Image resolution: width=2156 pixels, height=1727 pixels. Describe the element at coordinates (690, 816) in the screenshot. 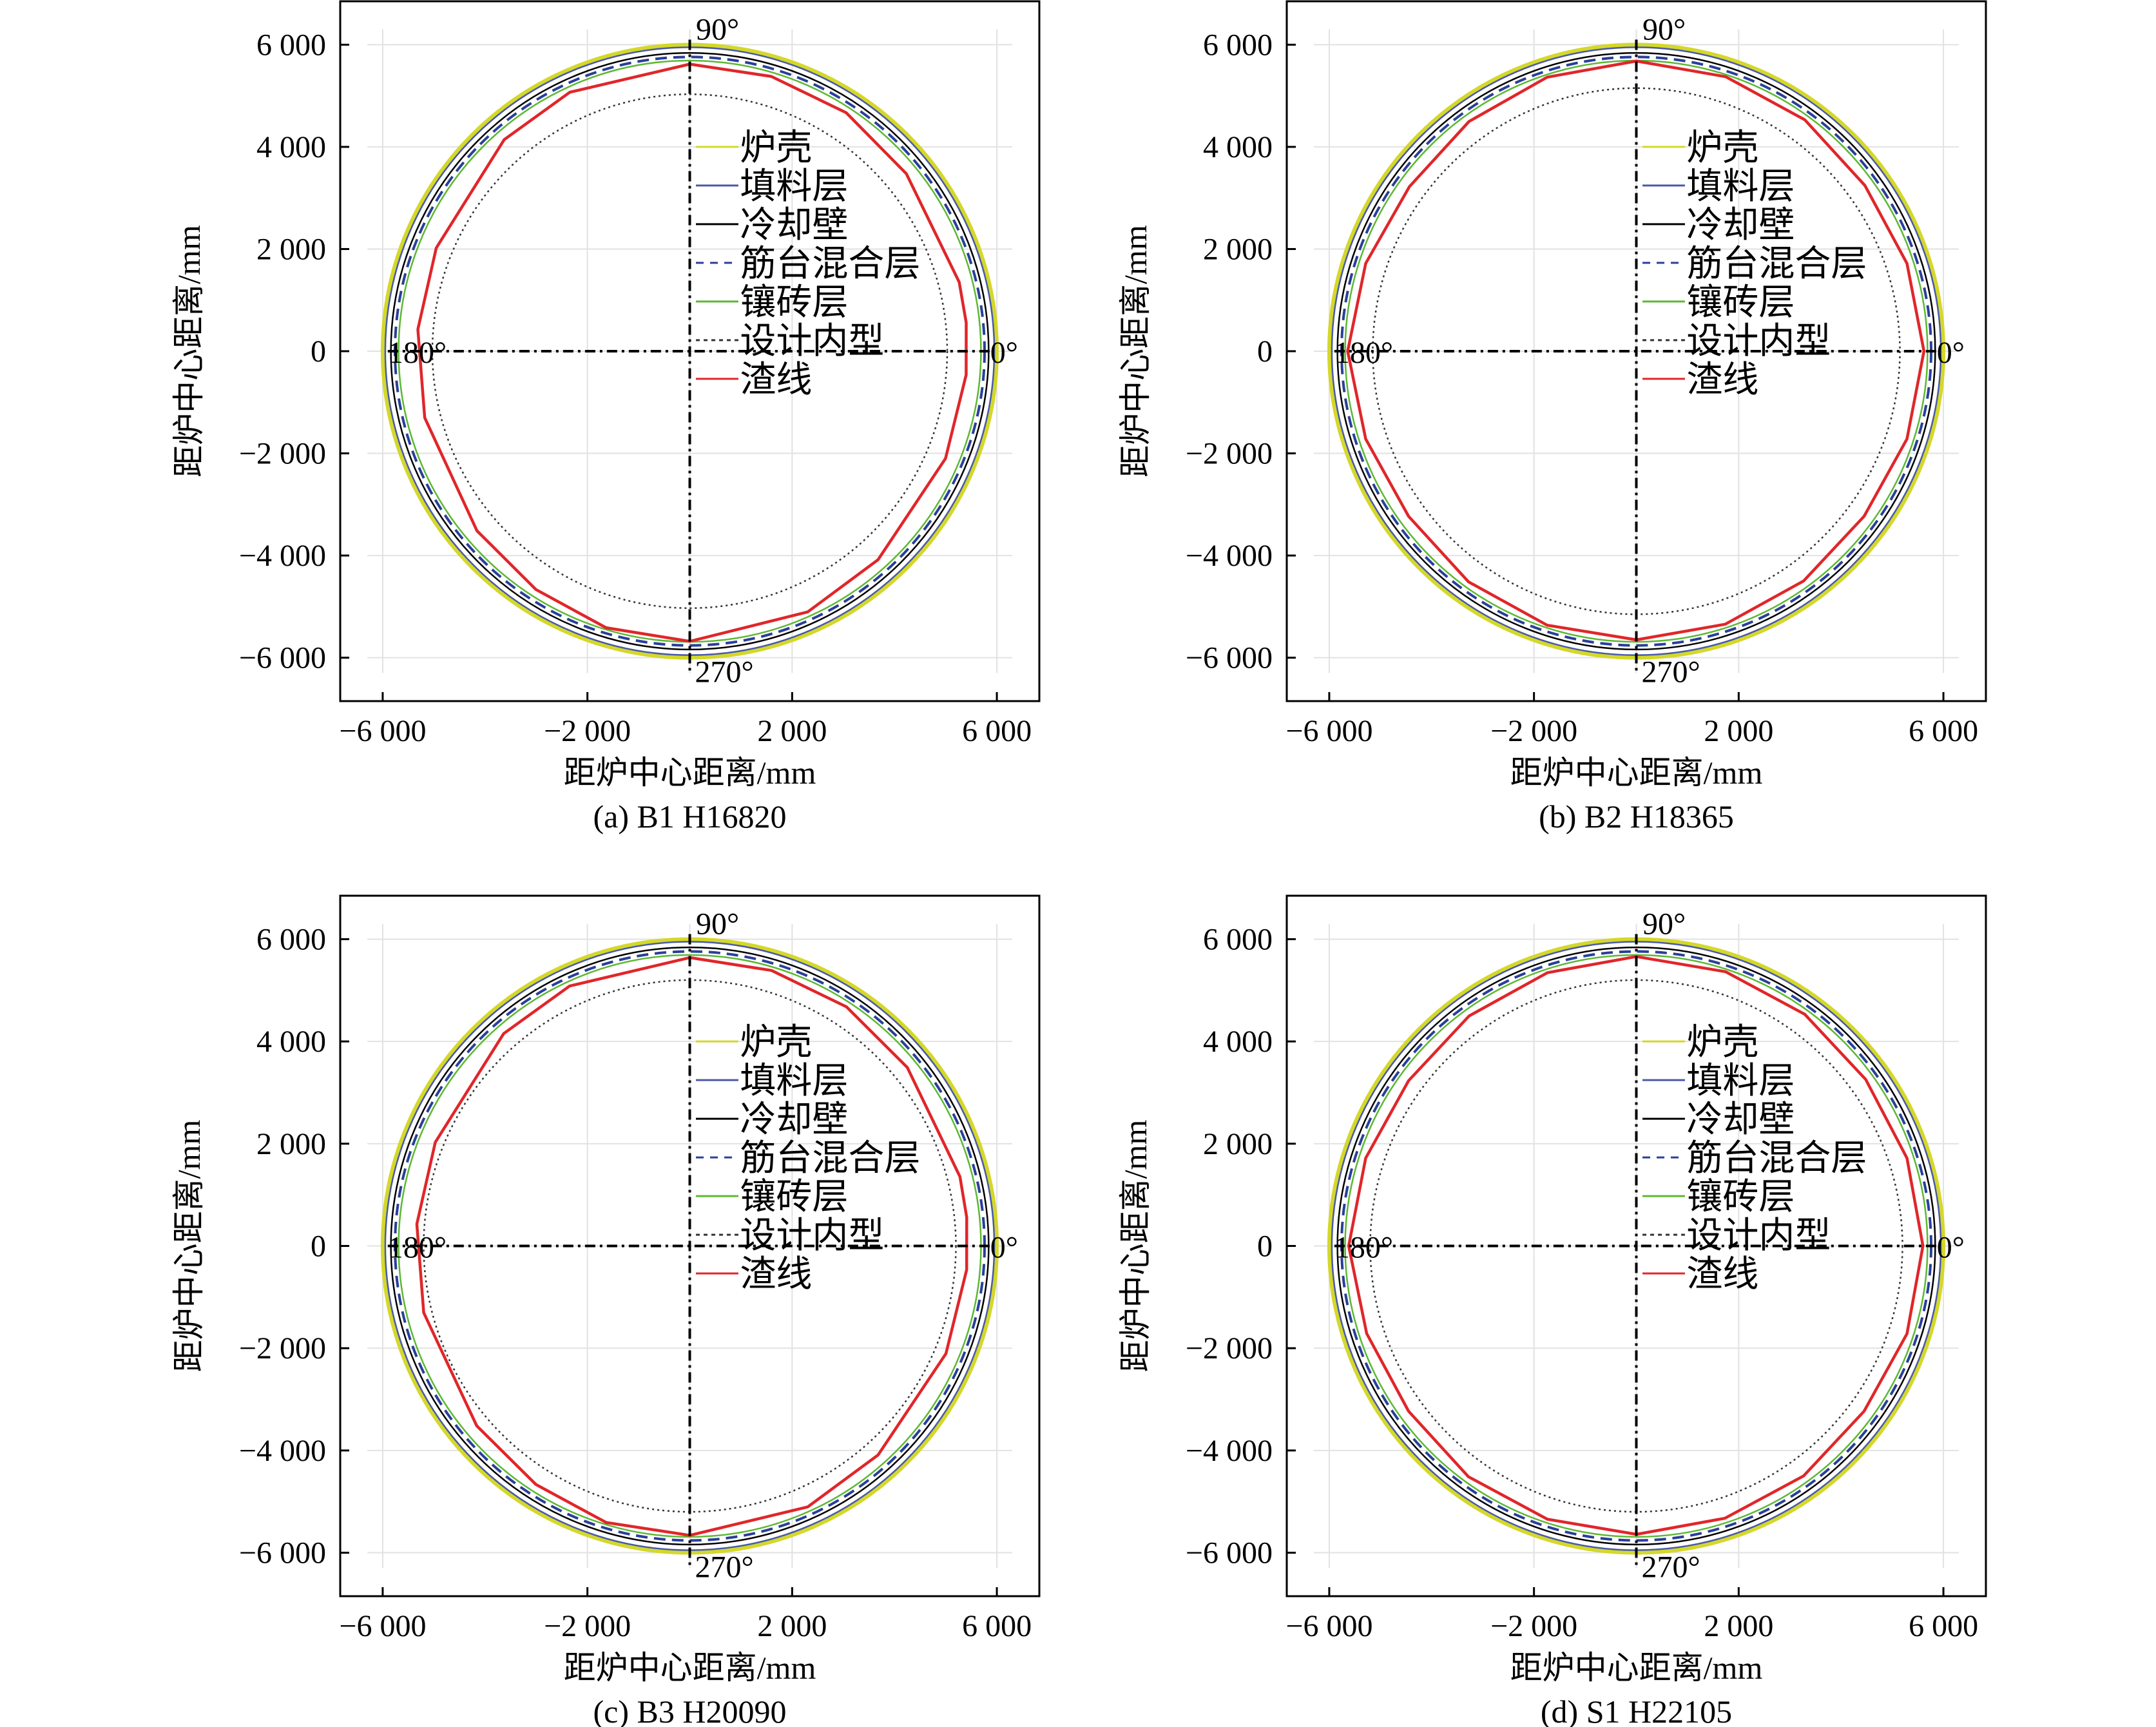

I see `panel-caption: (a) B1 H16820` at that location.